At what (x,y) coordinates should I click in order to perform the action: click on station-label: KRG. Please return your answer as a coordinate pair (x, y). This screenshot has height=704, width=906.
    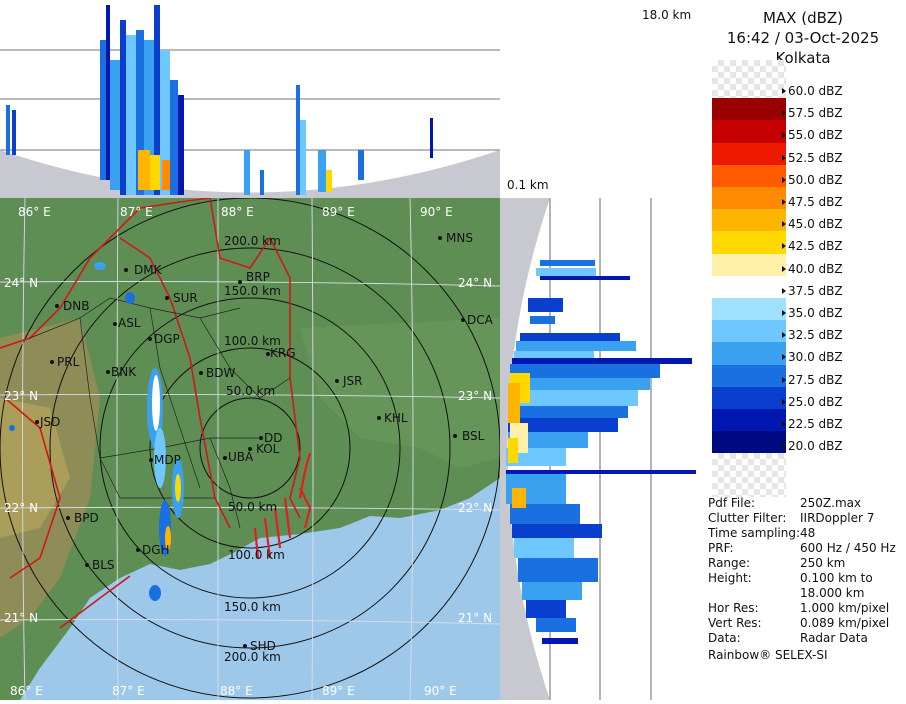
    Looking at the image, I should click on (283, 353).